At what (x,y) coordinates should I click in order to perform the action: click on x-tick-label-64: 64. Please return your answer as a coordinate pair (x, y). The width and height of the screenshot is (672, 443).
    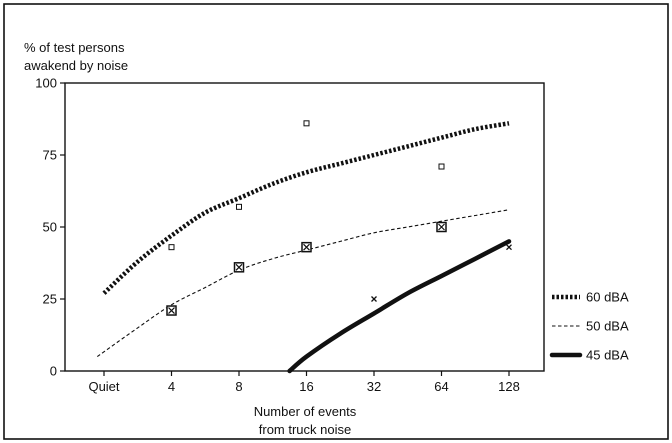
    Looking at the image, I should click on (441, 386).